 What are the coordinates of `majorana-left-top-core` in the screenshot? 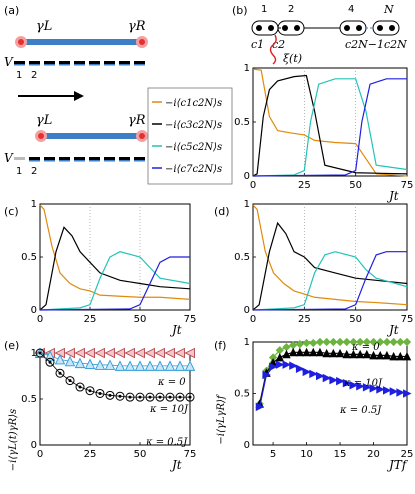 It's located at (21, 42).